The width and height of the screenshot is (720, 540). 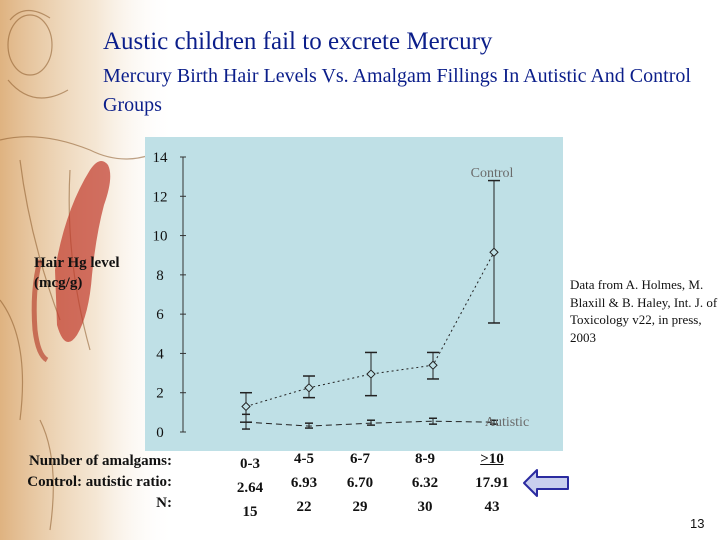 I want to click on column-ratio: 17.91, so click(x=492, y=483).